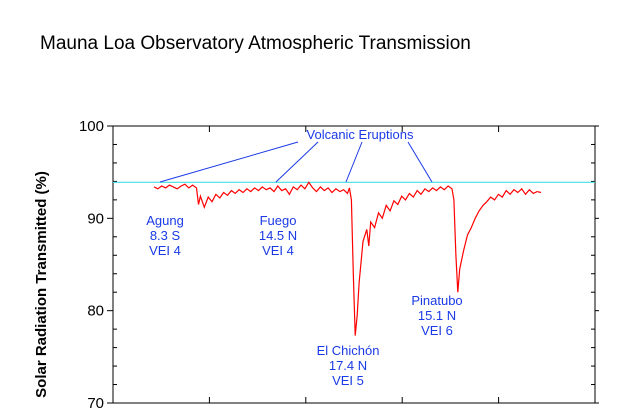  I want to click on y-tick-label: 70, so click(95, 403).